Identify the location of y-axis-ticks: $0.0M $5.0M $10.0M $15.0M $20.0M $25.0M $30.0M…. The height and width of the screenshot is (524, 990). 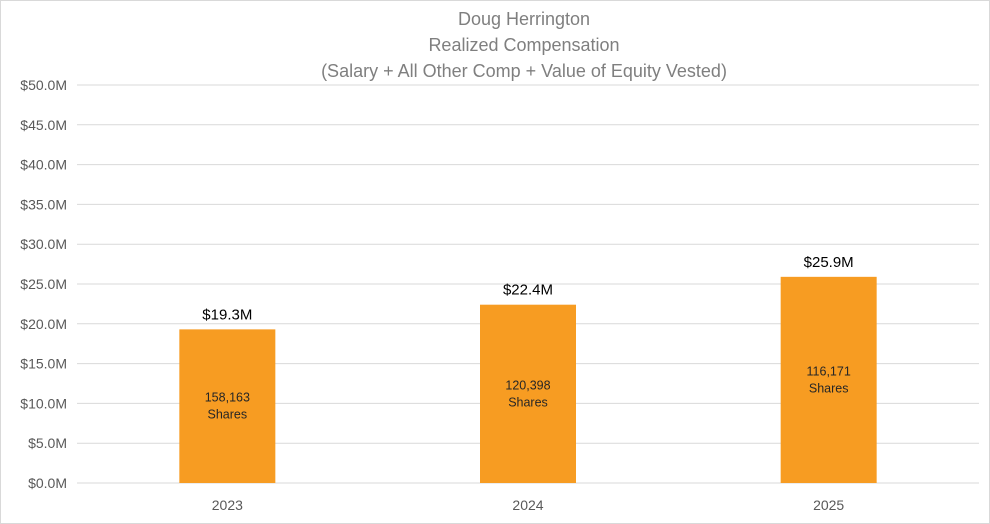
(43, 284).